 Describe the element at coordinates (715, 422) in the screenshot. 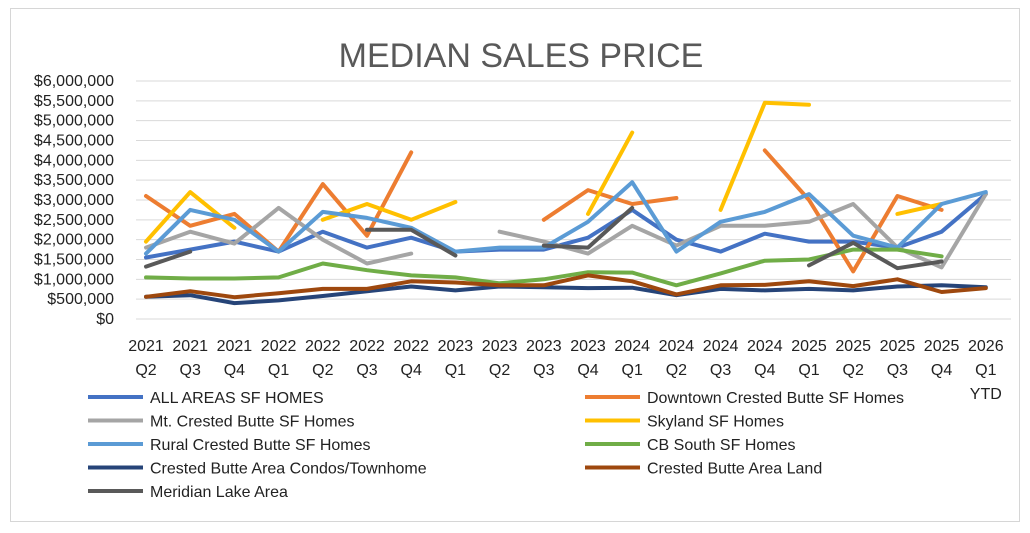

I see `legend-label: Skyland SF Homes` at that location.